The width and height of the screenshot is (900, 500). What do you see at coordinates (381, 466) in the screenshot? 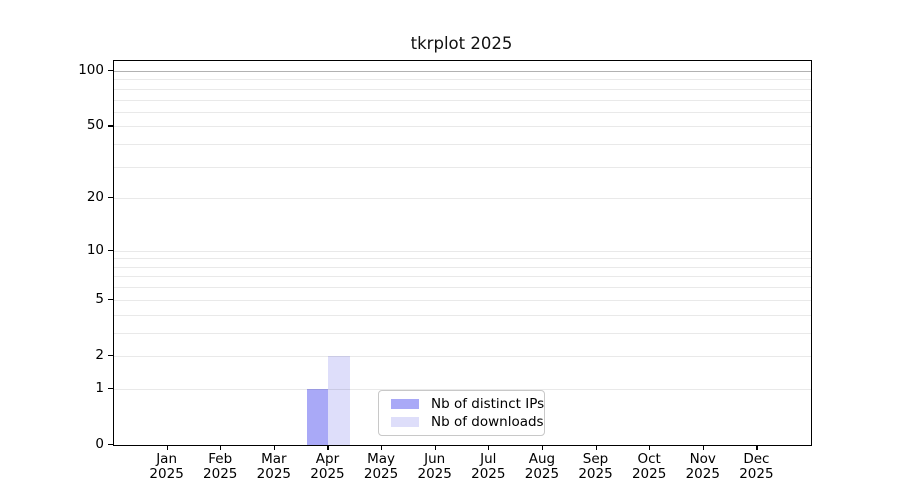
I see `x-tick-label: May 2025` at bounding box center [381, 466].